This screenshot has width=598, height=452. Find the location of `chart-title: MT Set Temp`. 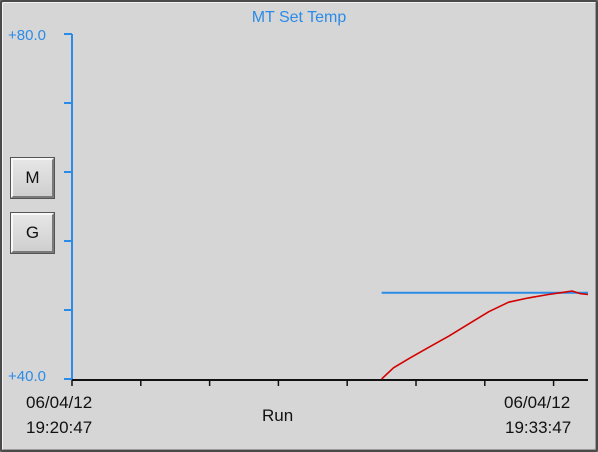

chart-title: MT Set Temp is located at coordinates (299, 17).